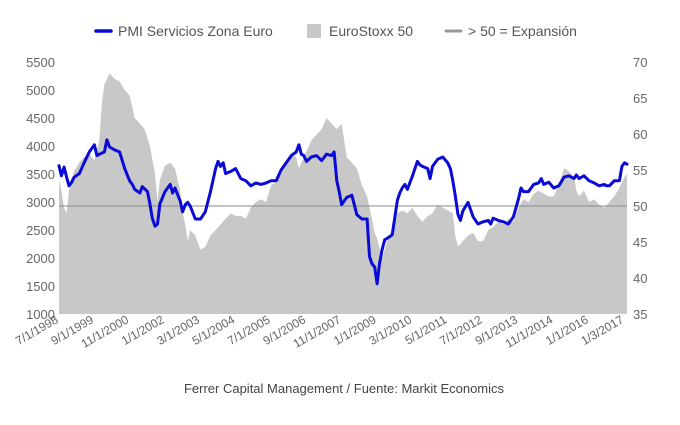 This screenshot has width=680, height=425. What do you see at coordinates (640, 242) in the screenshot?
I see `right-tick-label: 45` at bounding box center [640, 242].